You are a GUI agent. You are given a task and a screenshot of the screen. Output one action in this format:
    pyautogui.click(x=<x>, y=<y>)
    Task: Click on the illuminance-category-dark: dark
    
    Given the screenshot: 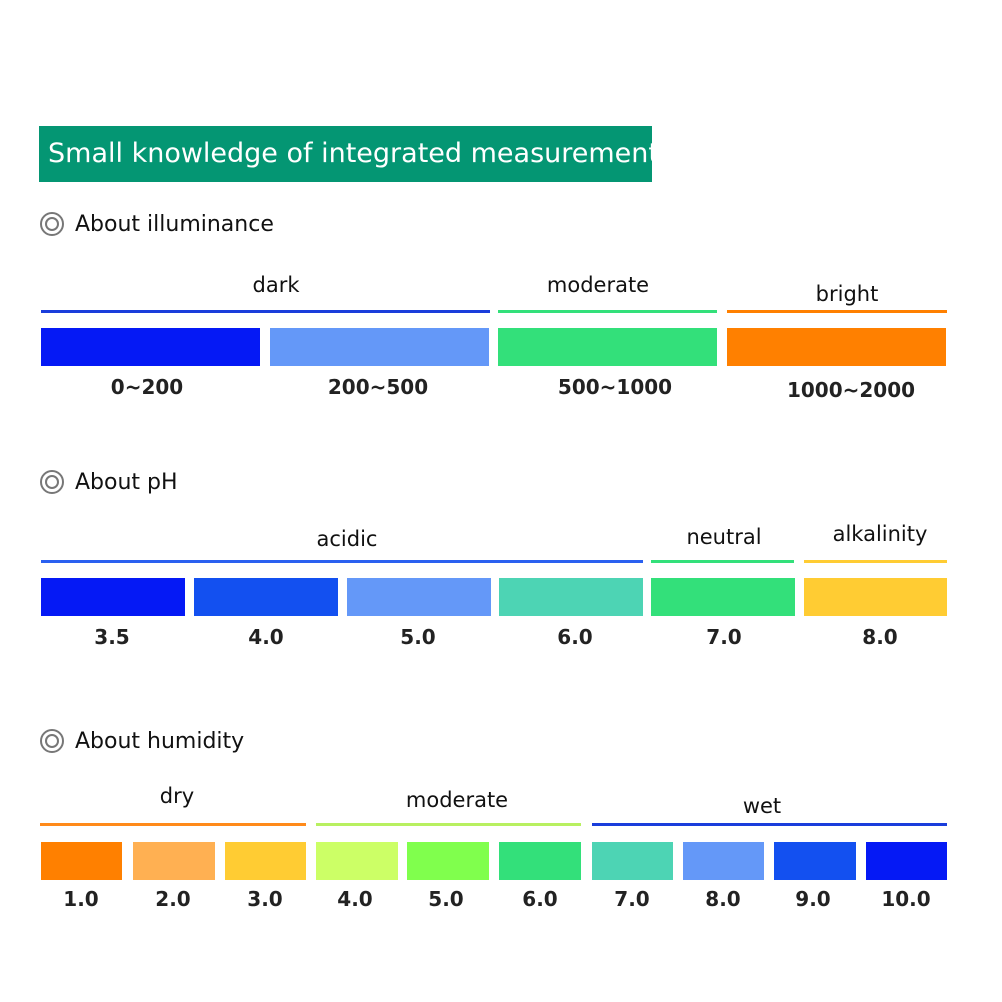 What is the action you would take?
    pyautogui.click(x=276, y=285)
    